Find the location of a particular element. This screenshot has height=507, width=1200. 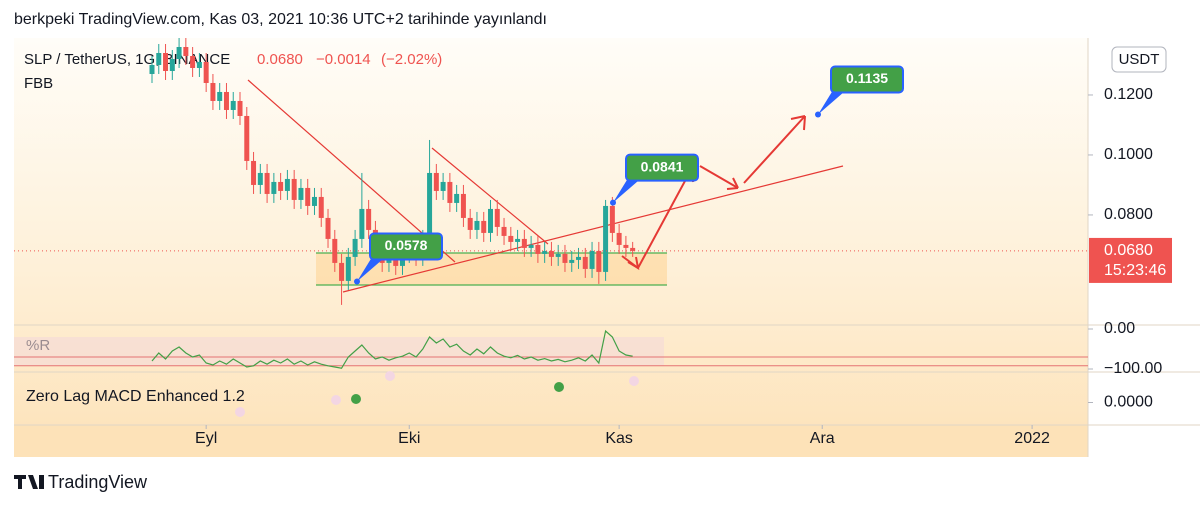

callout-label: 0.0578 is located at coordinates (406, 245).